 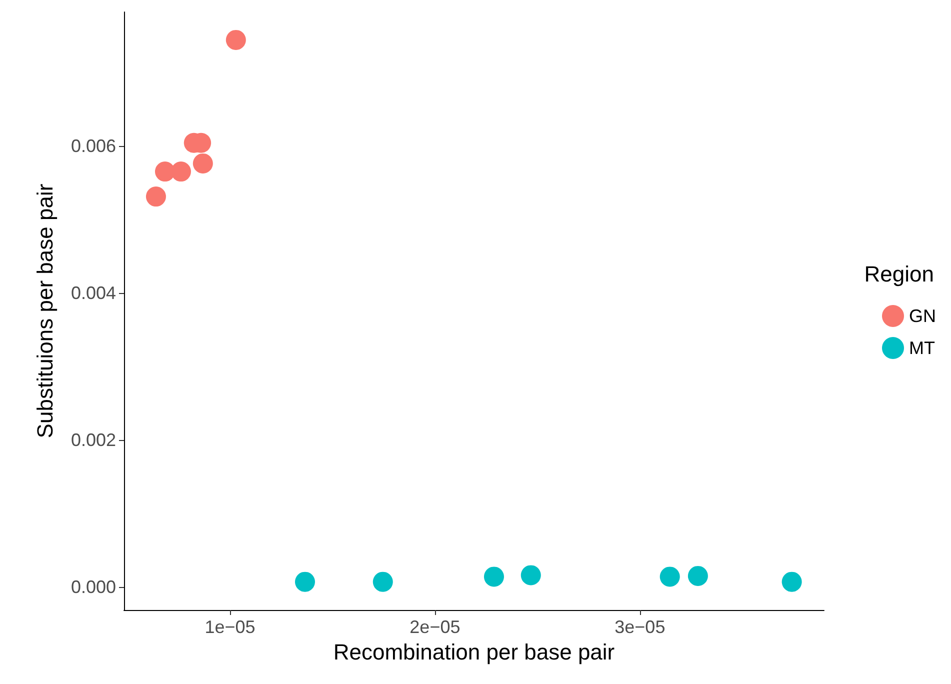 I want to click on y-tick-label: 0.002, so click(x=93, y=440).